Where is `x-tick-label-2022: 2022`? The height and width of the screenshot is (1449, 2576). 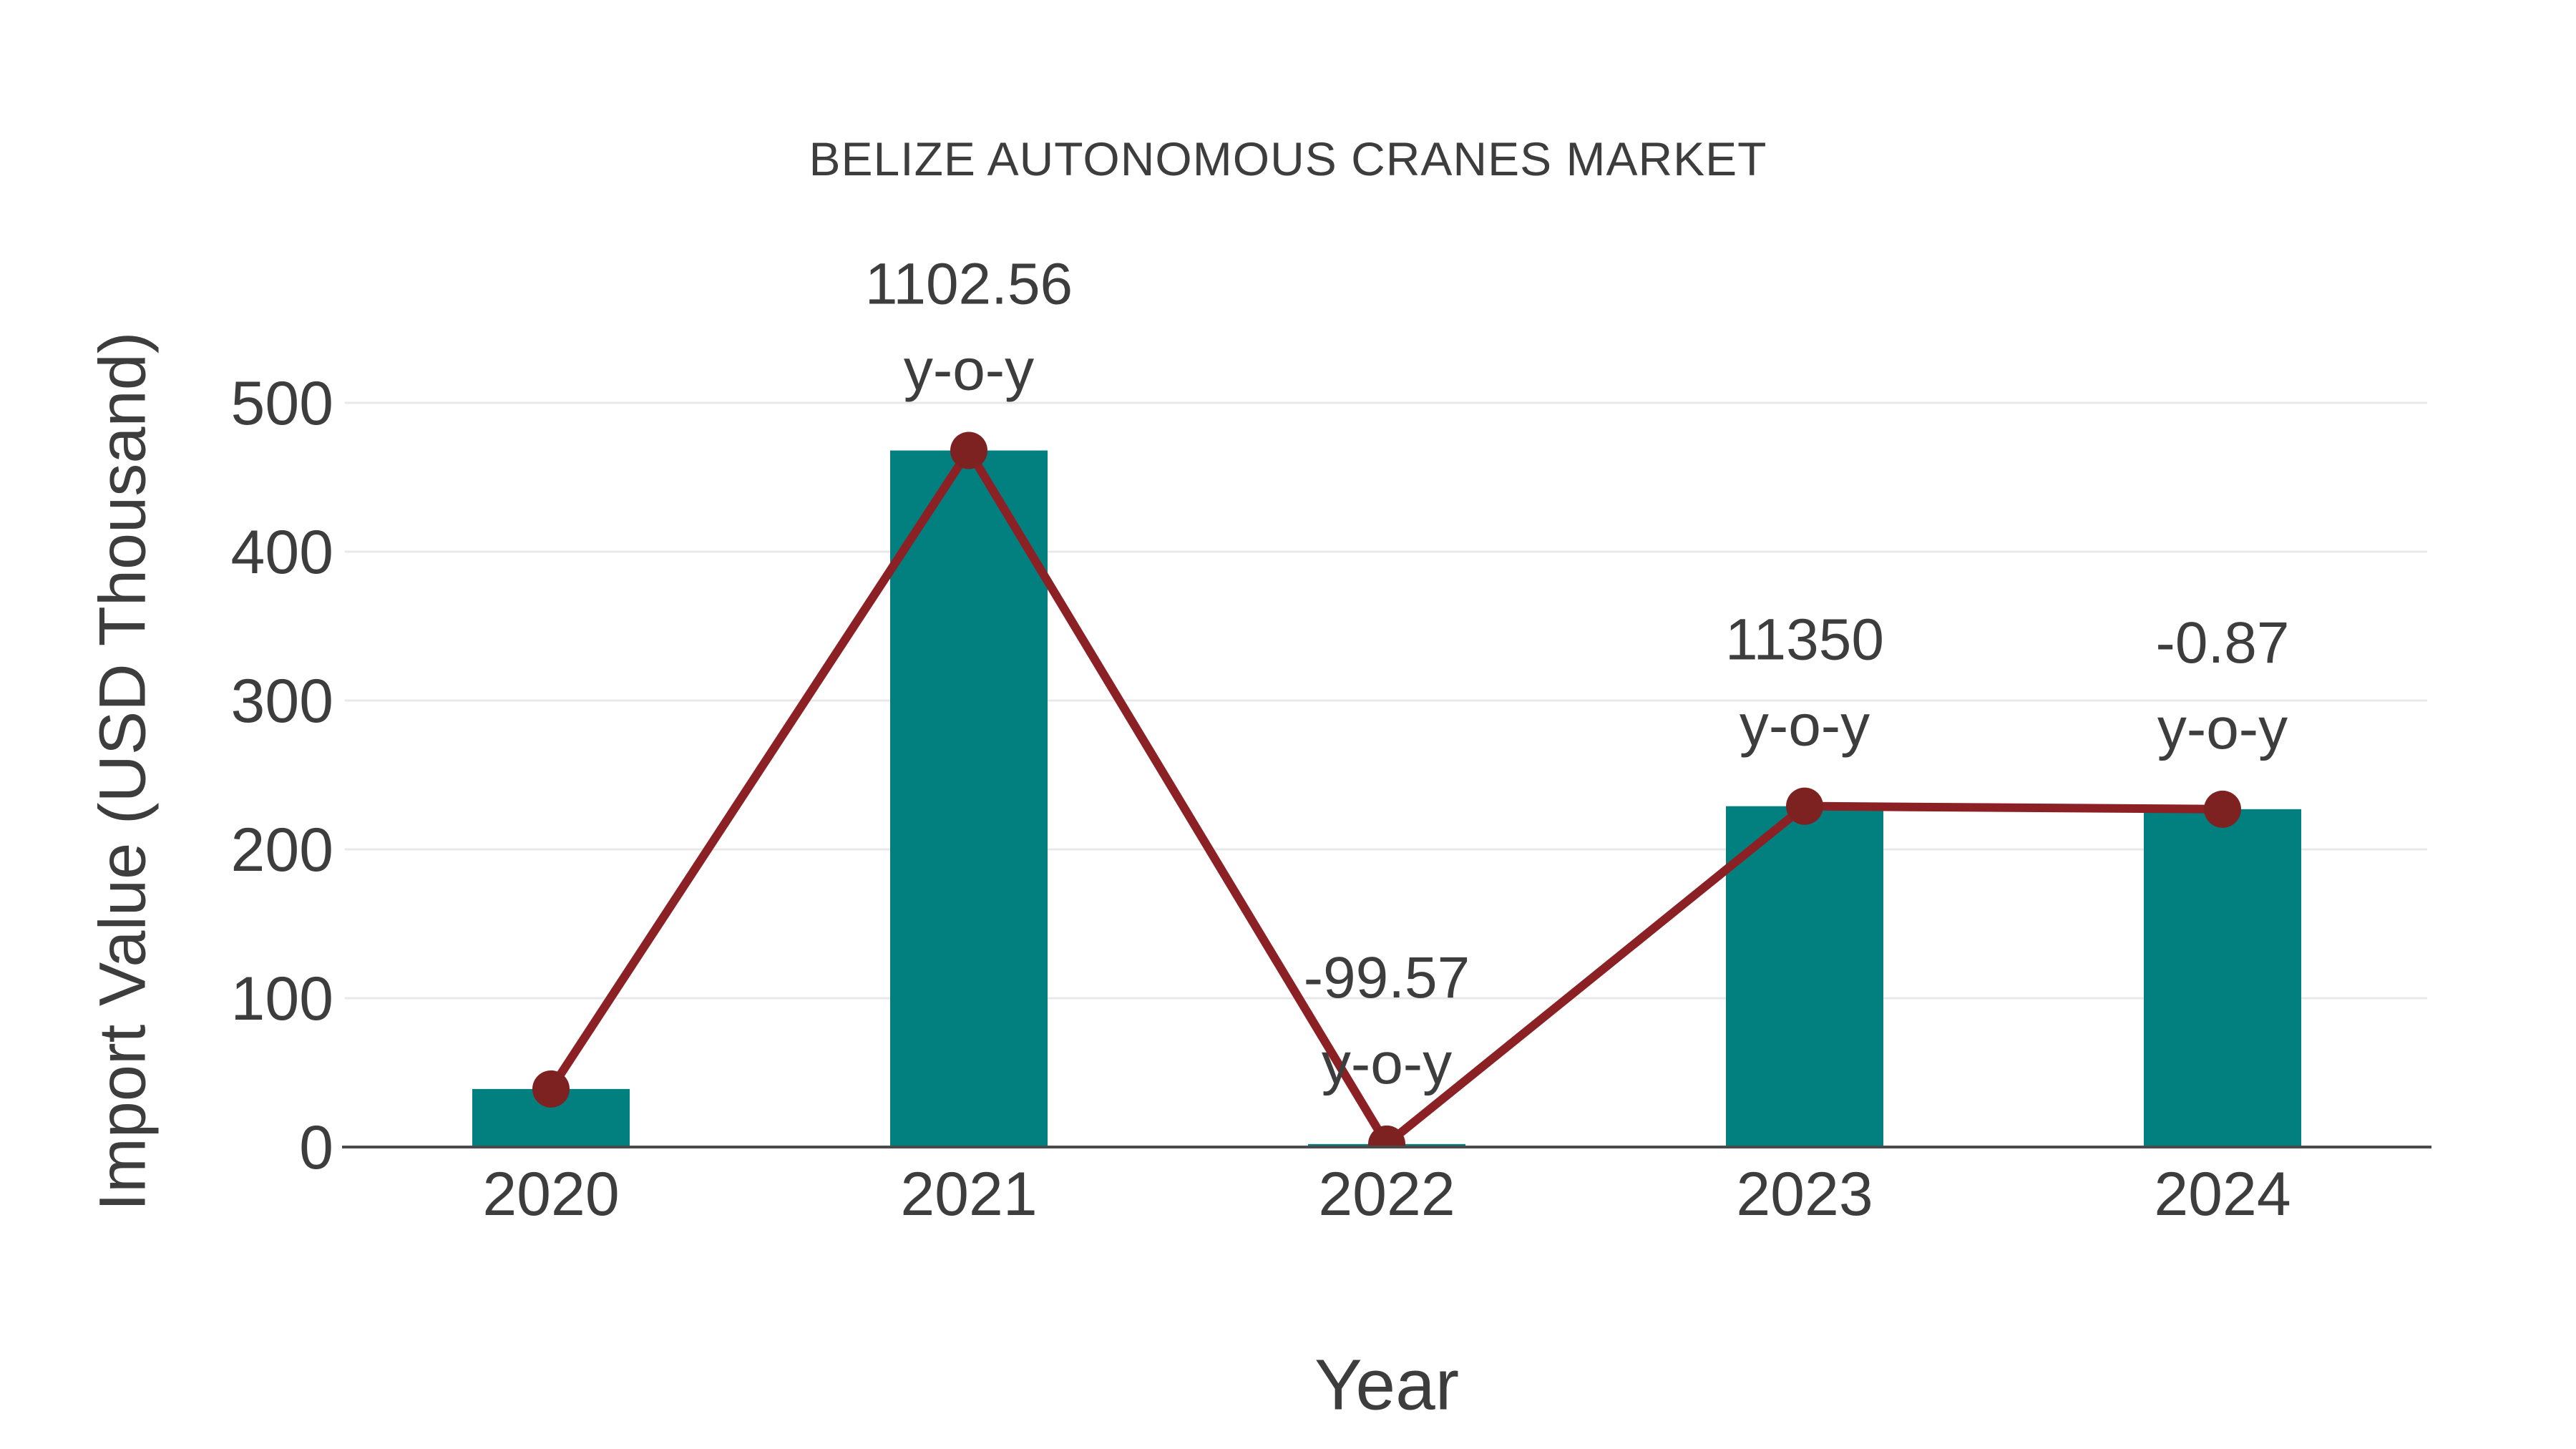
x-tick-label-2022: 2022 is located at coordinates (1386, 1194).